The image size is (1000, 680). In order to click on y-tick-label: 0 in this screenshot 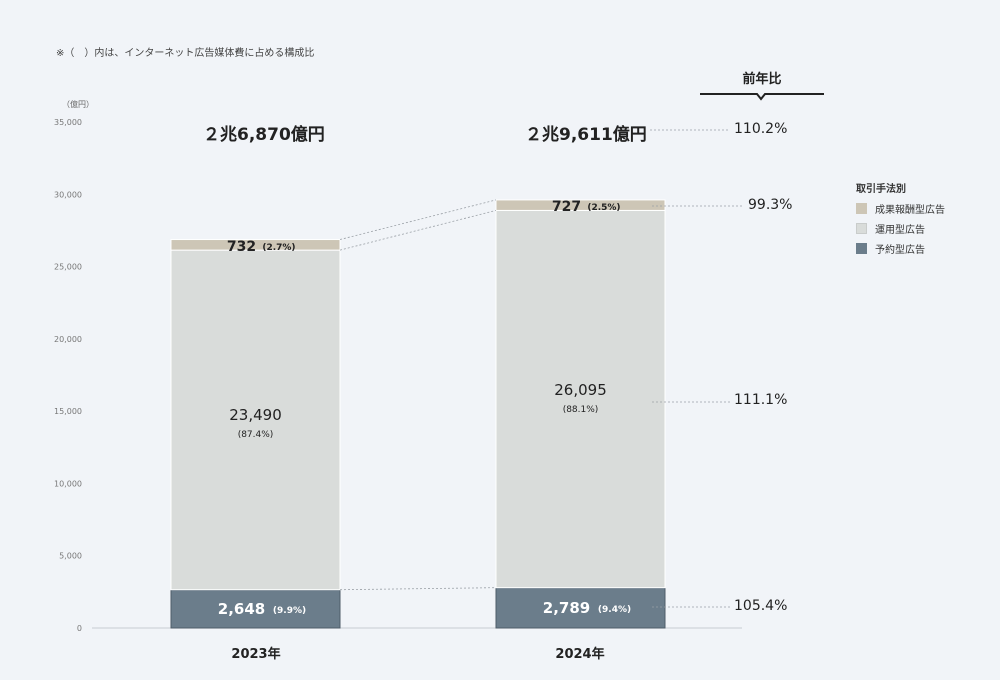, I will do `click(79, 628)`.